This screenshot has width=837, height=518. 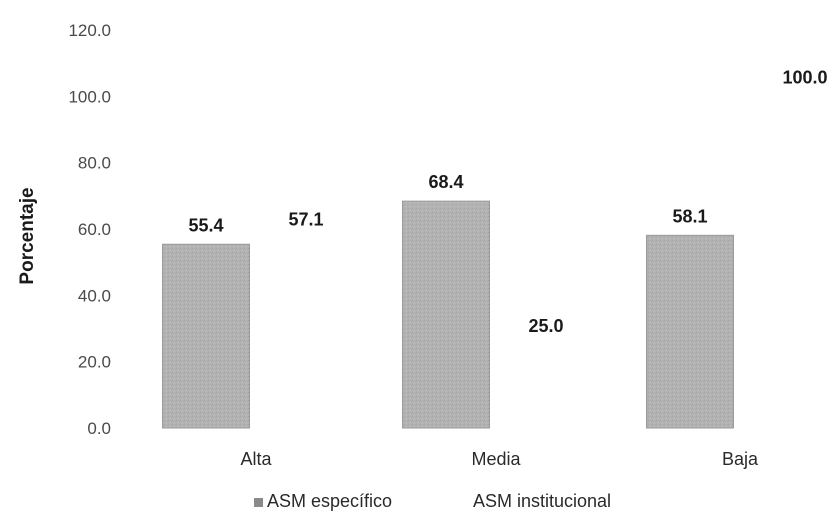 What do you see at coordinates (689, 216) in the screenshot?
I see `data-label: 58.1` at bounding box center [689, 216].